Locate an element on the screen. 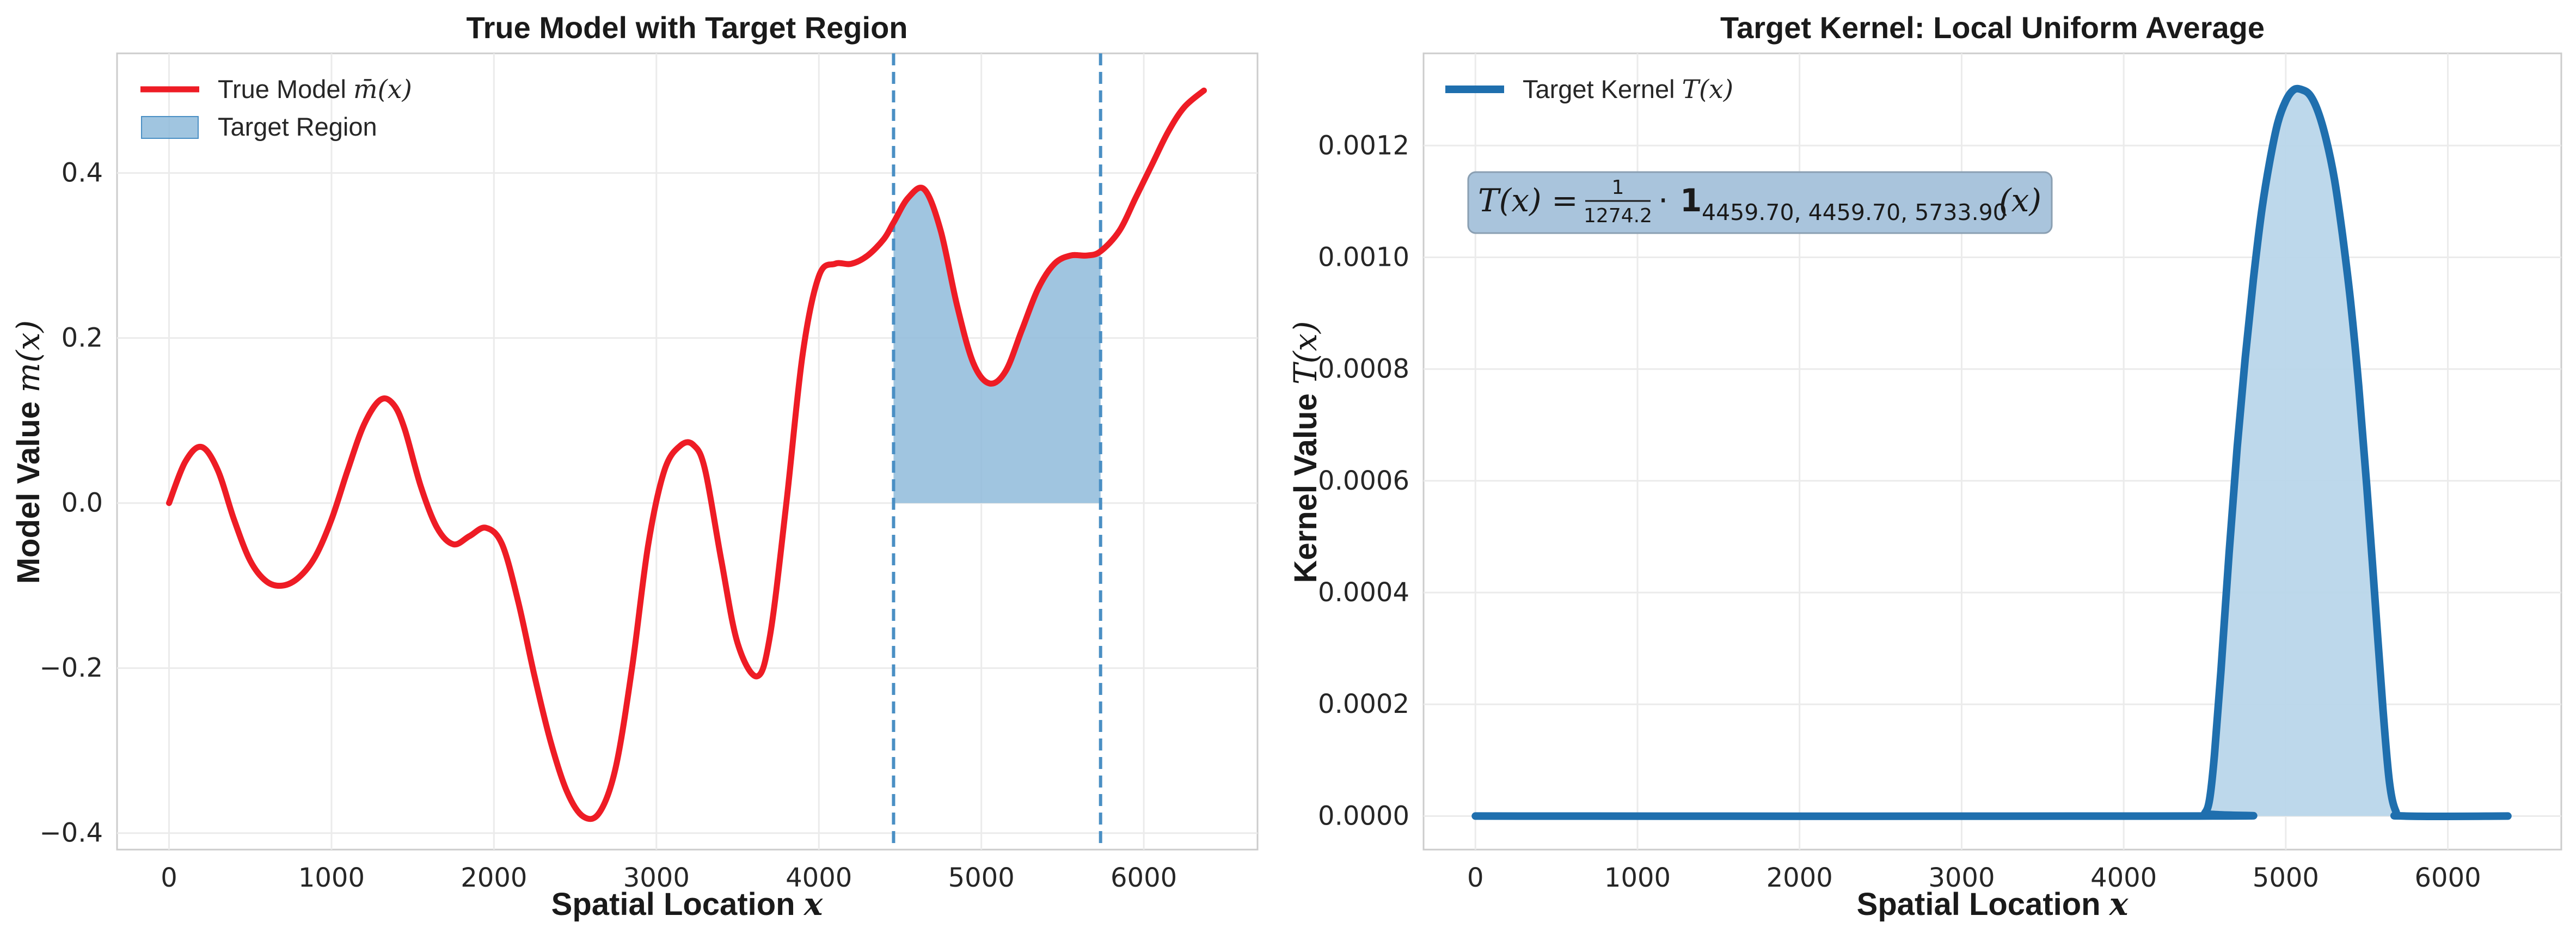 The width and height of the screenshot is (2576, 940). y-tick-label: −0.4 is located at coordinates (71, 833).